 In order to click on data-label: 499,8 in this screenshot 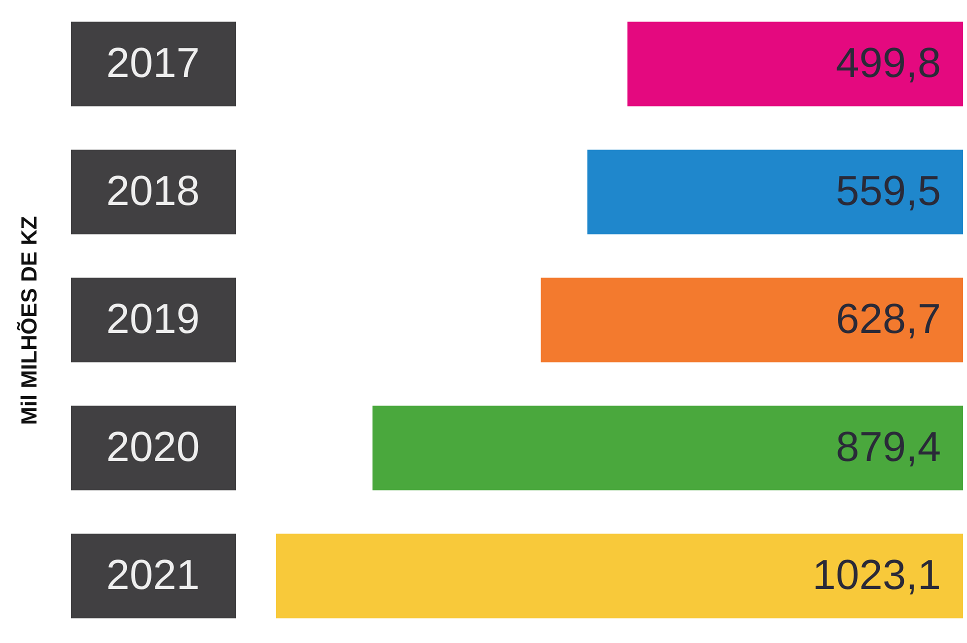, I will do `click(888, 62)`.